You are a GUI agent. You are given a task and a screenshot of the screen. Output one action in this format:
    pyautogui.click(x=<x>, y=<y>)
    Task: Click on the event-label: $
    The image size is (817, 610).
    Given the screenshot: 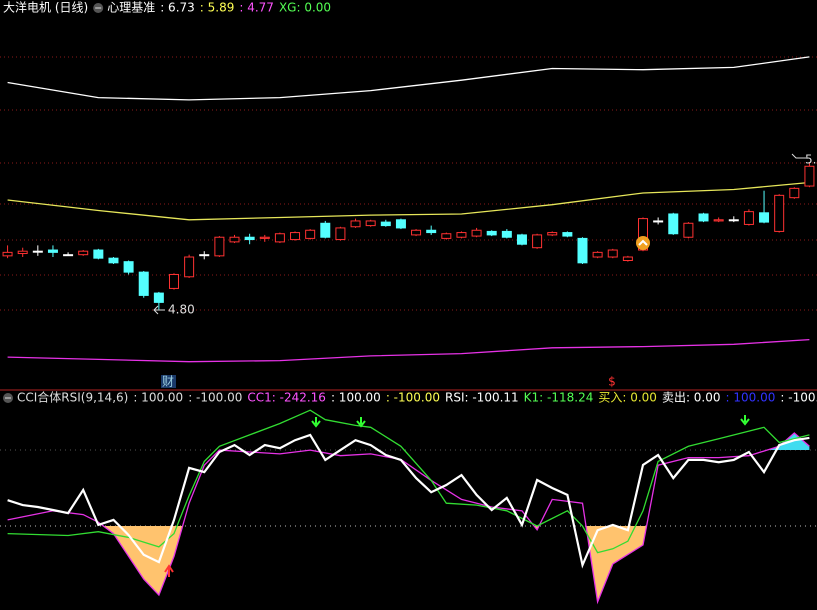 What is the action you would take?
    pyautogui.click(x=612, y=382)
    